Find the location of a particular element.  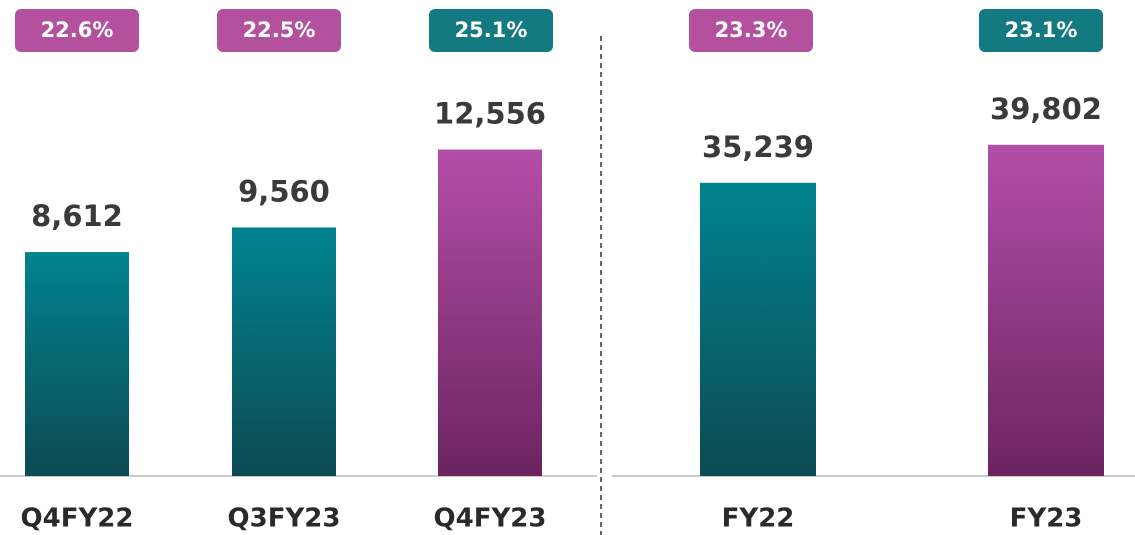

category-label: Q4FY23 is located at coordinates (490, 519).